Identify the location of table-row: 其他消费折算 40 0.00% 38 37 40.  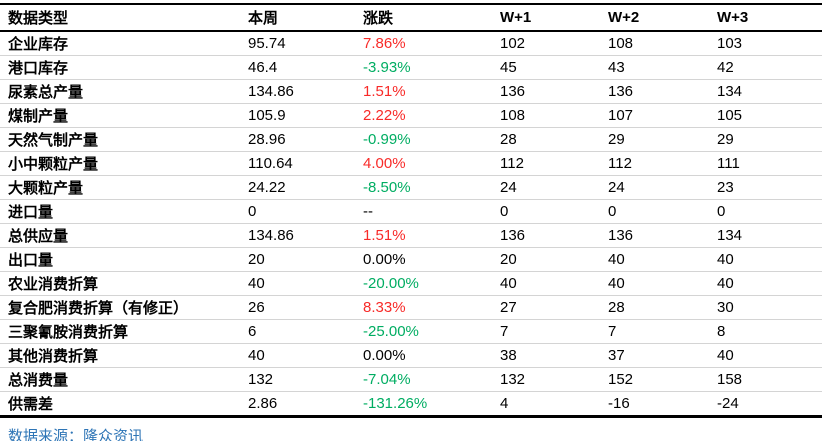
(411, 355).